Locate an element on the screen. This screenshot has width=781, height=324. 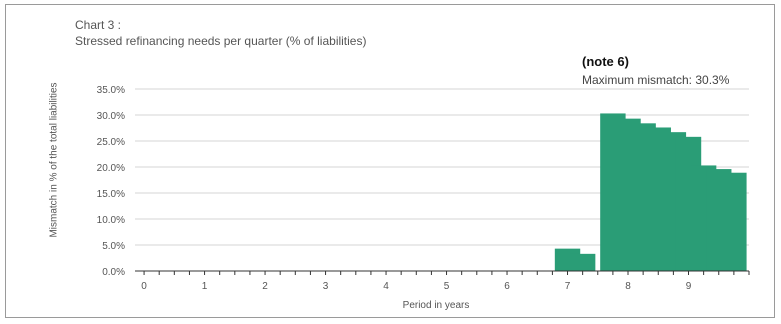
chart-title: Chart 3 : is located at coordinates (98, 25).